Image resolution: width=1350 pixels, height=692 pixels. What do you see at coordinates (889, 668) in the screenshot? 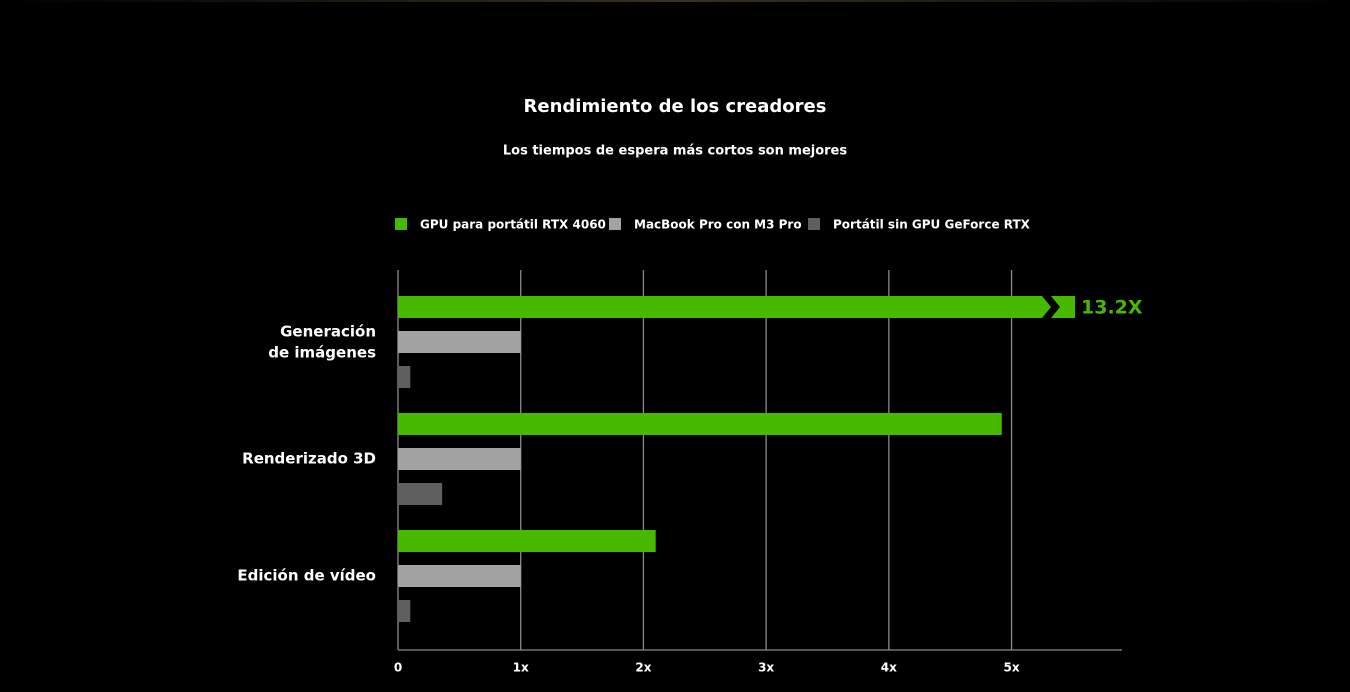
I see `x-tick-label: 4x` at bounding box center [889, 668].